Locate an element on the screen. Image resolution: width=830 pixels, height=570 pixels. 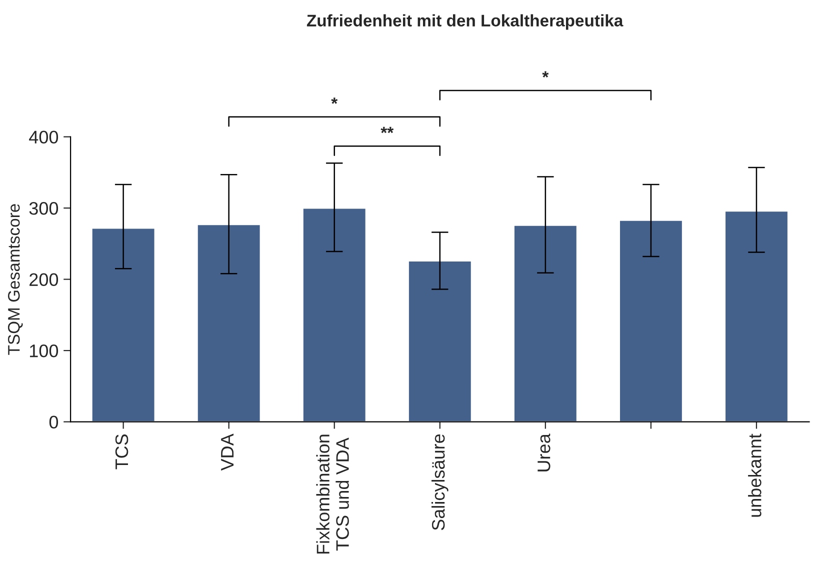
y-tick-label: 300 is located at coordinates (43, 208).